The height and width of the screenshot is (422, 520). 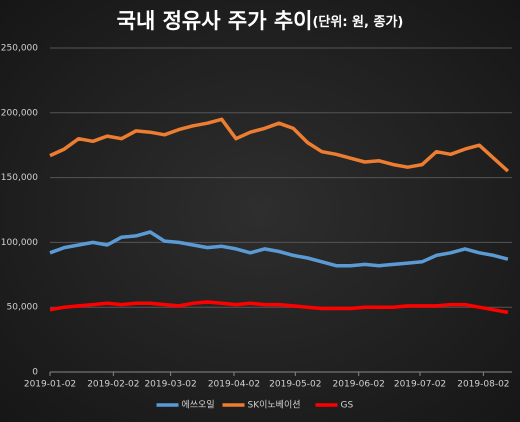 What do you see at coordinates (420, 385) in the screenshot?
I see `x-tick-label: 2019-07-02` at bounding box center [420, 385].